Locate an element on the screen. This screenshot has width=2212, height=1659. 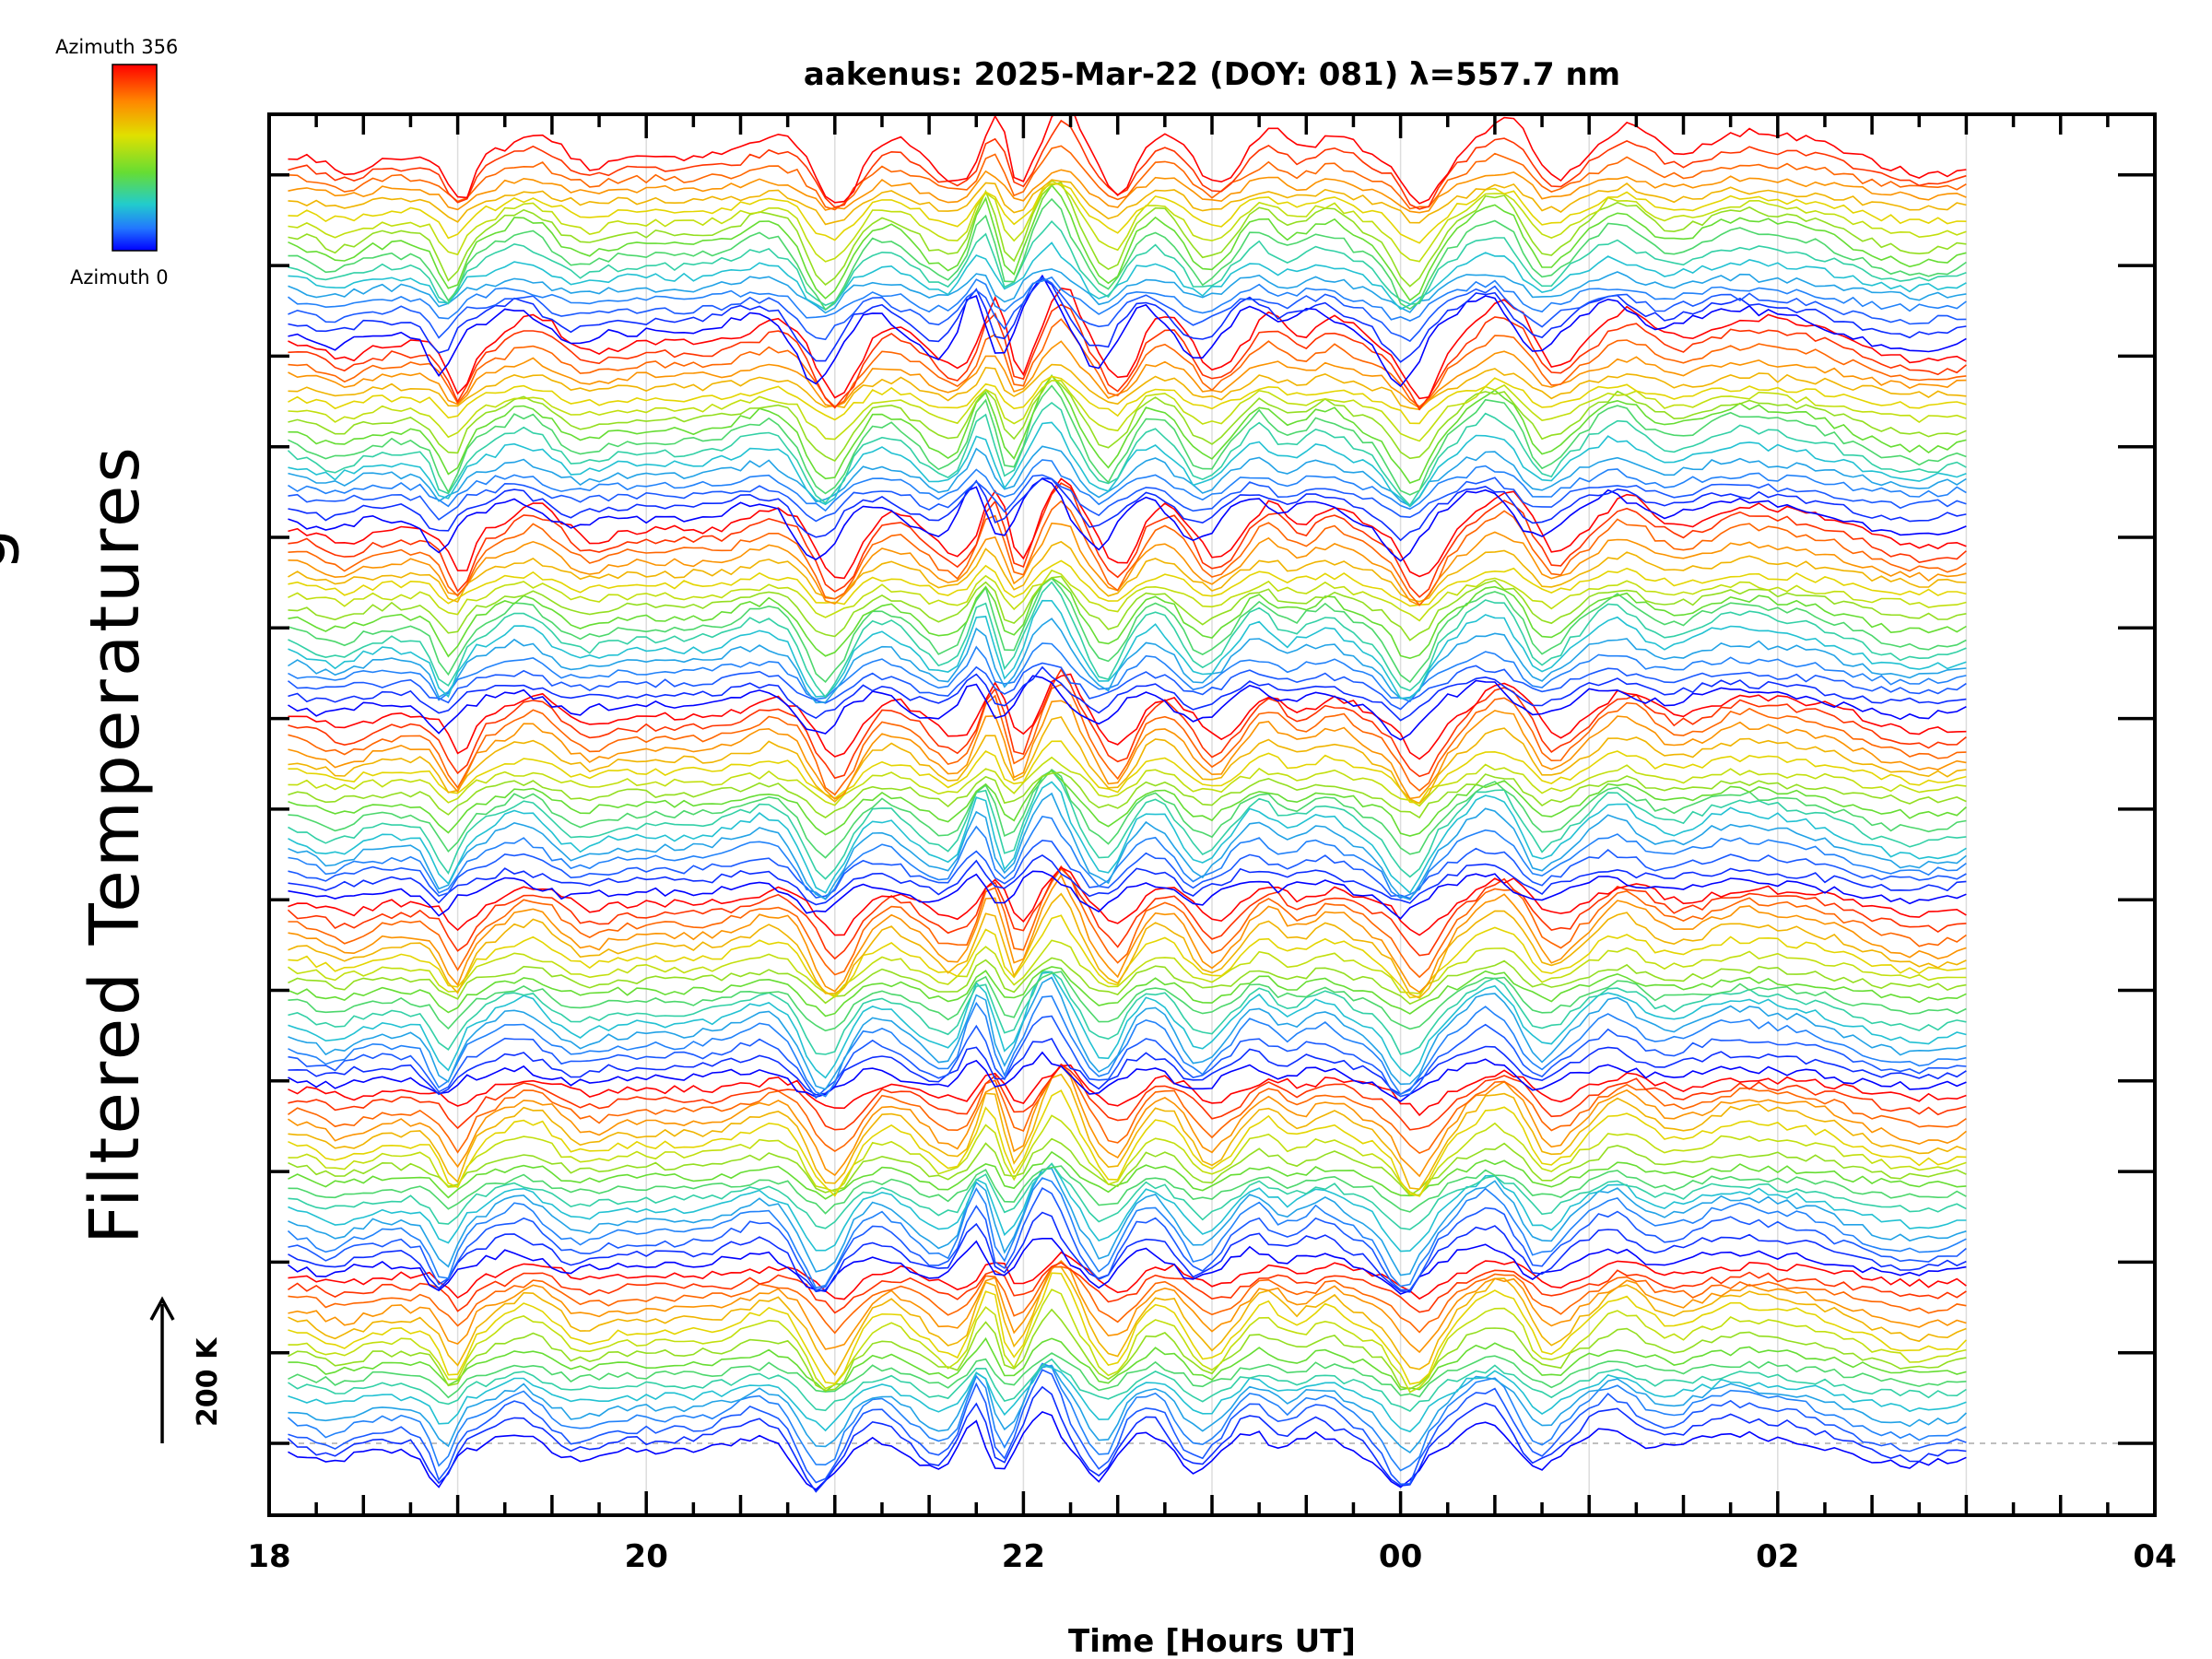
colorbar-top-label: Azimuth 356 is located at coordinates (116, 47).